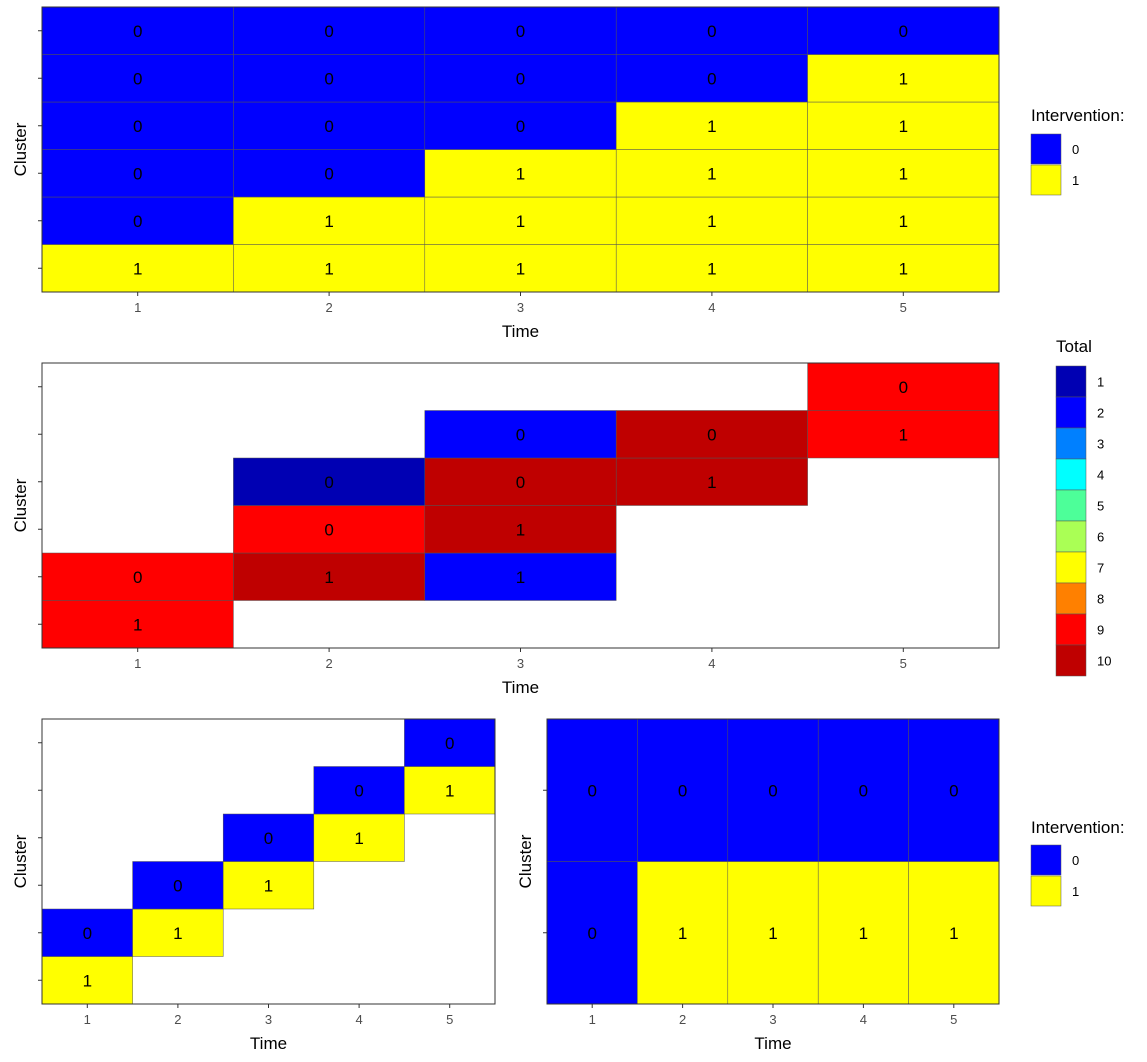 This screenshot has height=1062, width=1147. What do you see at coordinates (1083, 507) in the screenshot?
I see `legend-total: Total 1 2 3 4 5 6 7 8 9 10` at bounding box center [1083, 507].